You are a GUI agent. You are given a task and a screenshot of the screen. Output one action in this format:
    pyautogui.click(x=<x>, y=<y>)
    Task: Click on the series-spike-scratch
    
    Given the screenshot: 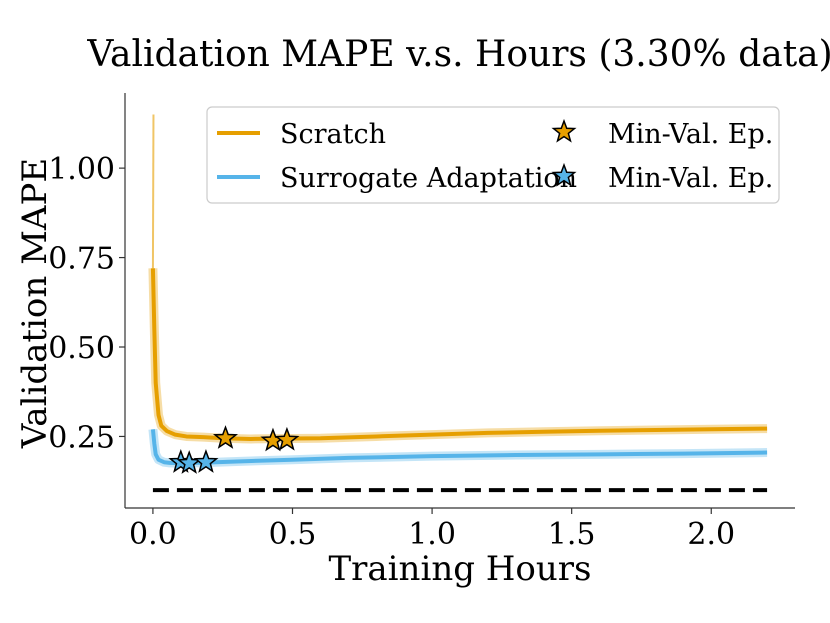 What is the action you would take?
    pyautogui.click(x=153, y=191)
    